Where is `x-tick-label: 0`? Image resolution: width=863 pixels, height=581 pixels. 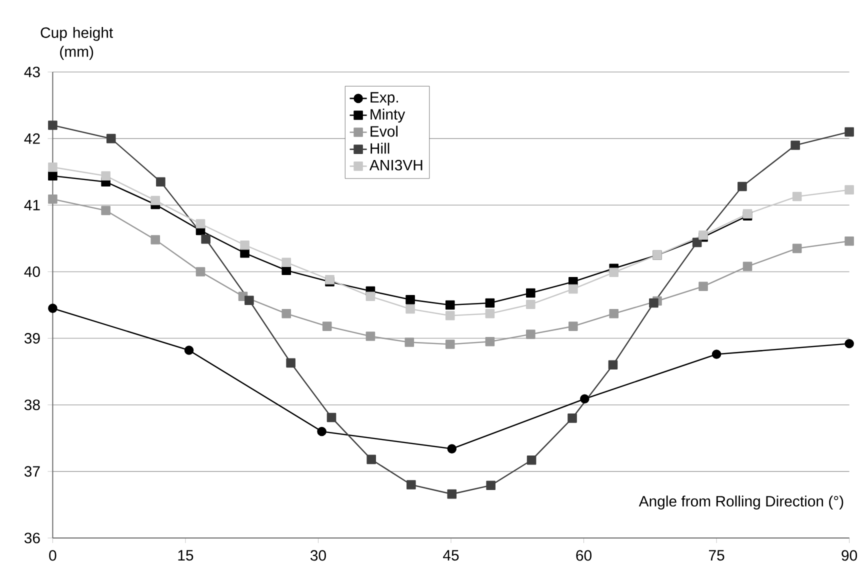
x-tick-label: 0 is located at coordinates (52, 555).